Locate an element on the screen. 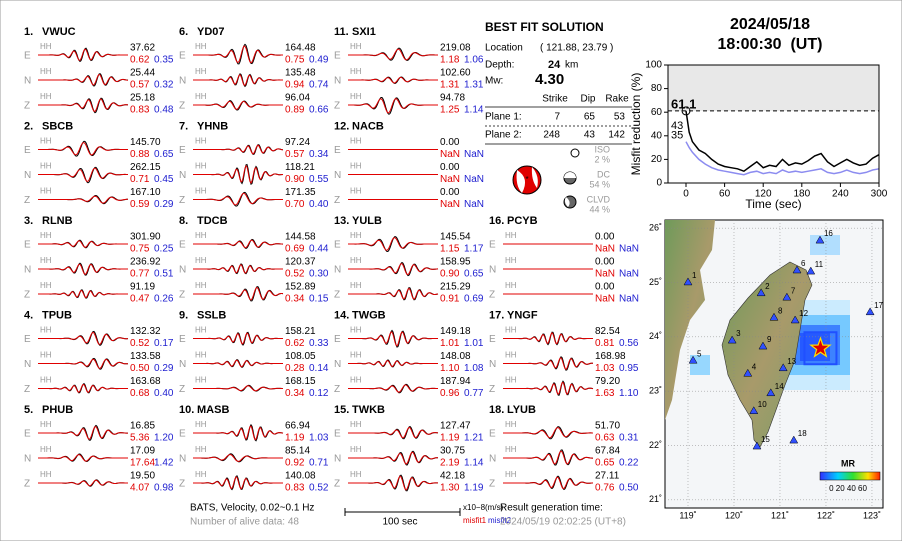 This screenshot has height=541, width=902. misfit2: 0.25 is located at coordinates (164, 249).